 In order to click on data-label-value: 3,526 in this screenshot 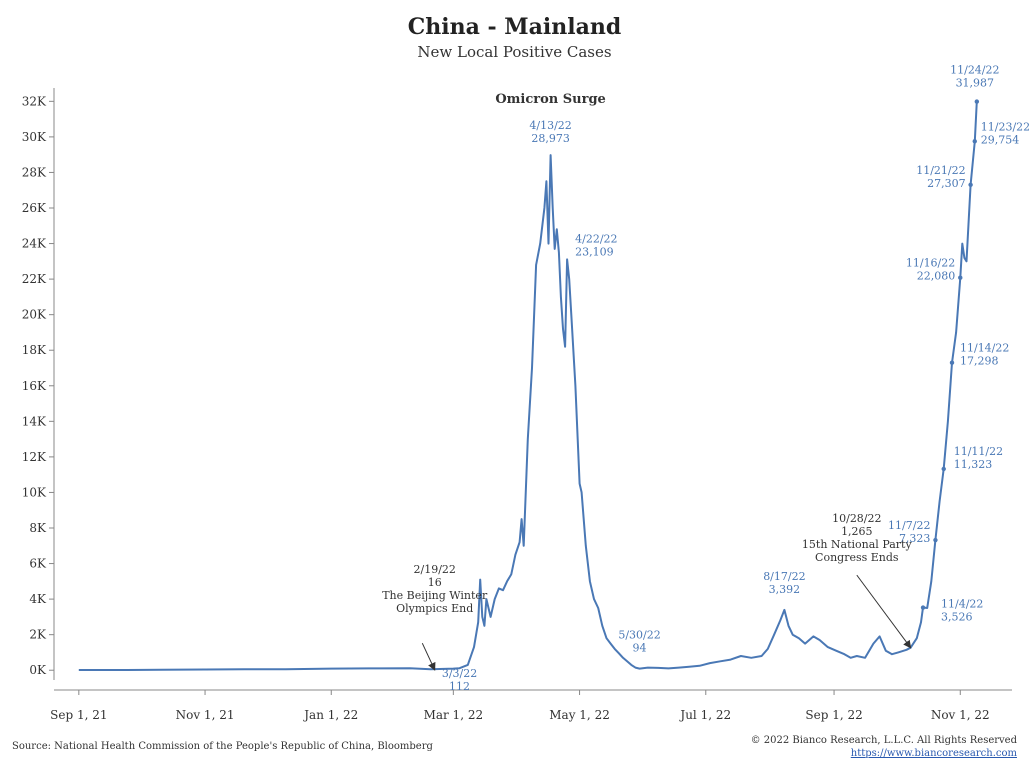, I will do `click(957, 617)`.